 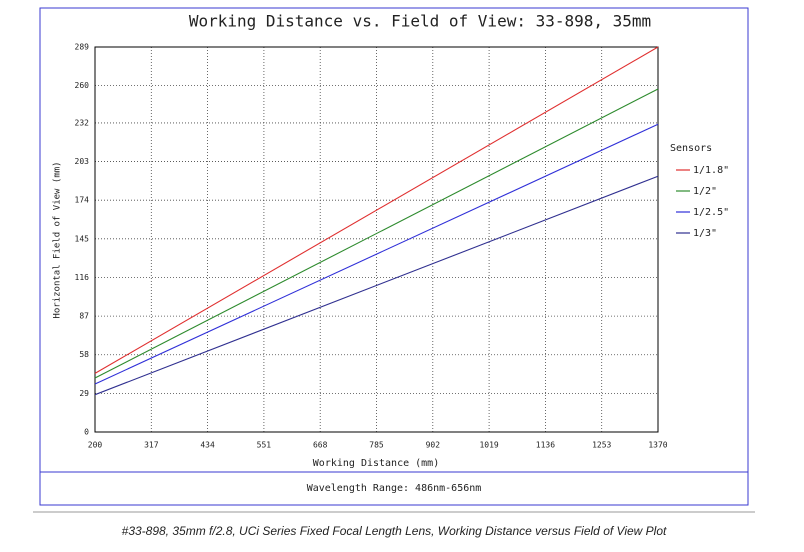 What do you see at coordinates (84, 393) in the screenshot?
I see `y-tick-label: 29` at bounding box center [84, 393].